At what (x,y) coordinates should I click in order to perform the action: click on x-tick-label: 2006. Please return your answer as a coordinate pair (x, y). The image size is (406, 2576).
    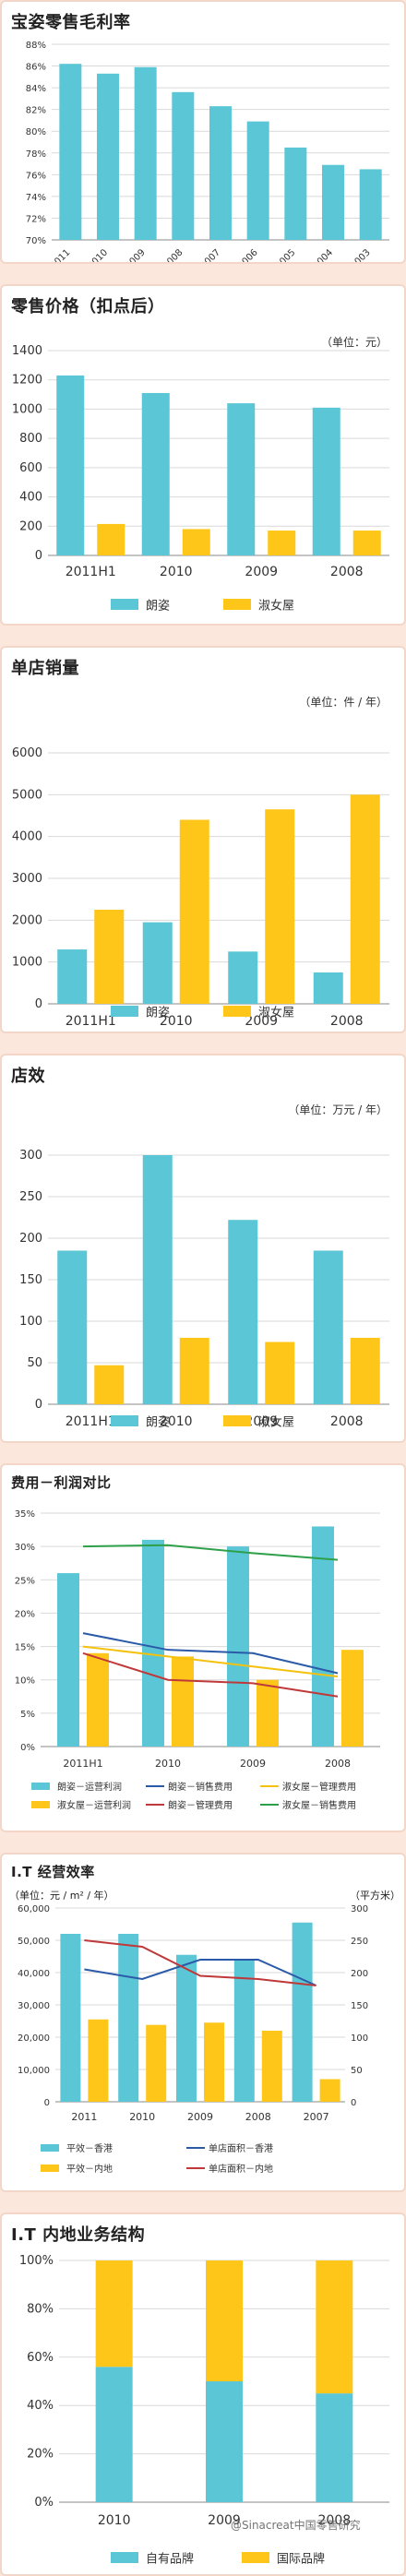
    Looking at the image, I should click on (248, 254).